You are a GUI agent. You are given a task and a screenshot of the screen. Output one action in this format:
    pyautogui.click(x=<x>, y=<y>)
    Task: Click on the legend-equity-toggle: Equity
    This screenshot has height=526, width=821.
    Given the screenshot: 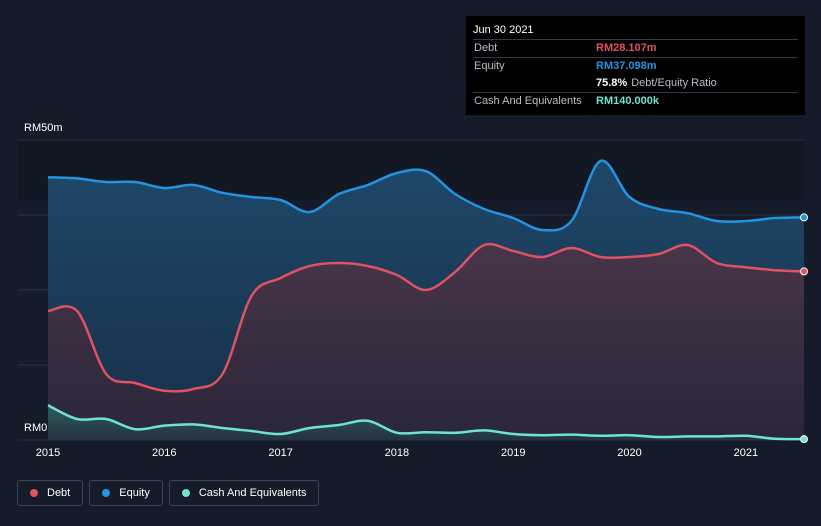 What is the action you would take?
    pyautogui.click(x=126, y=493)
    